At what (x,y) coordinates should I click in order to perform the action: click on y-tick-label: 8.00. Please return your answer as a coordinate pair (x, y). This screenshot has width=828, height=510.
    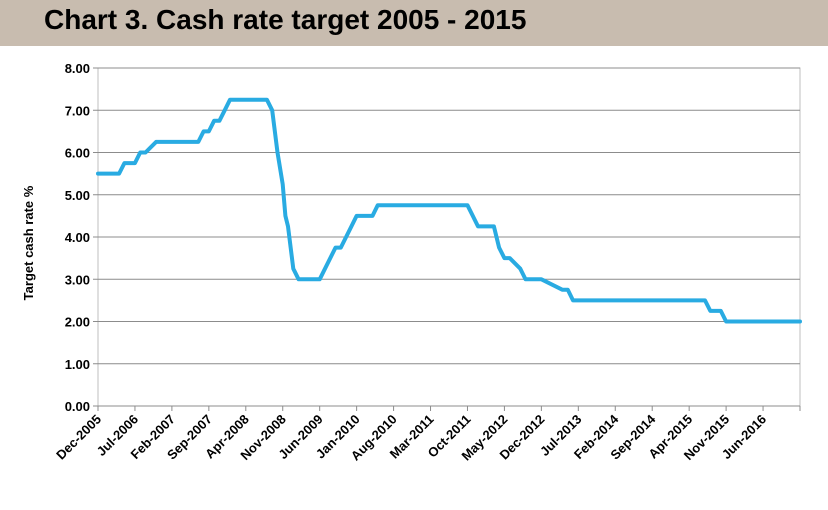
    Looking at the image, I should click on (77, 68).